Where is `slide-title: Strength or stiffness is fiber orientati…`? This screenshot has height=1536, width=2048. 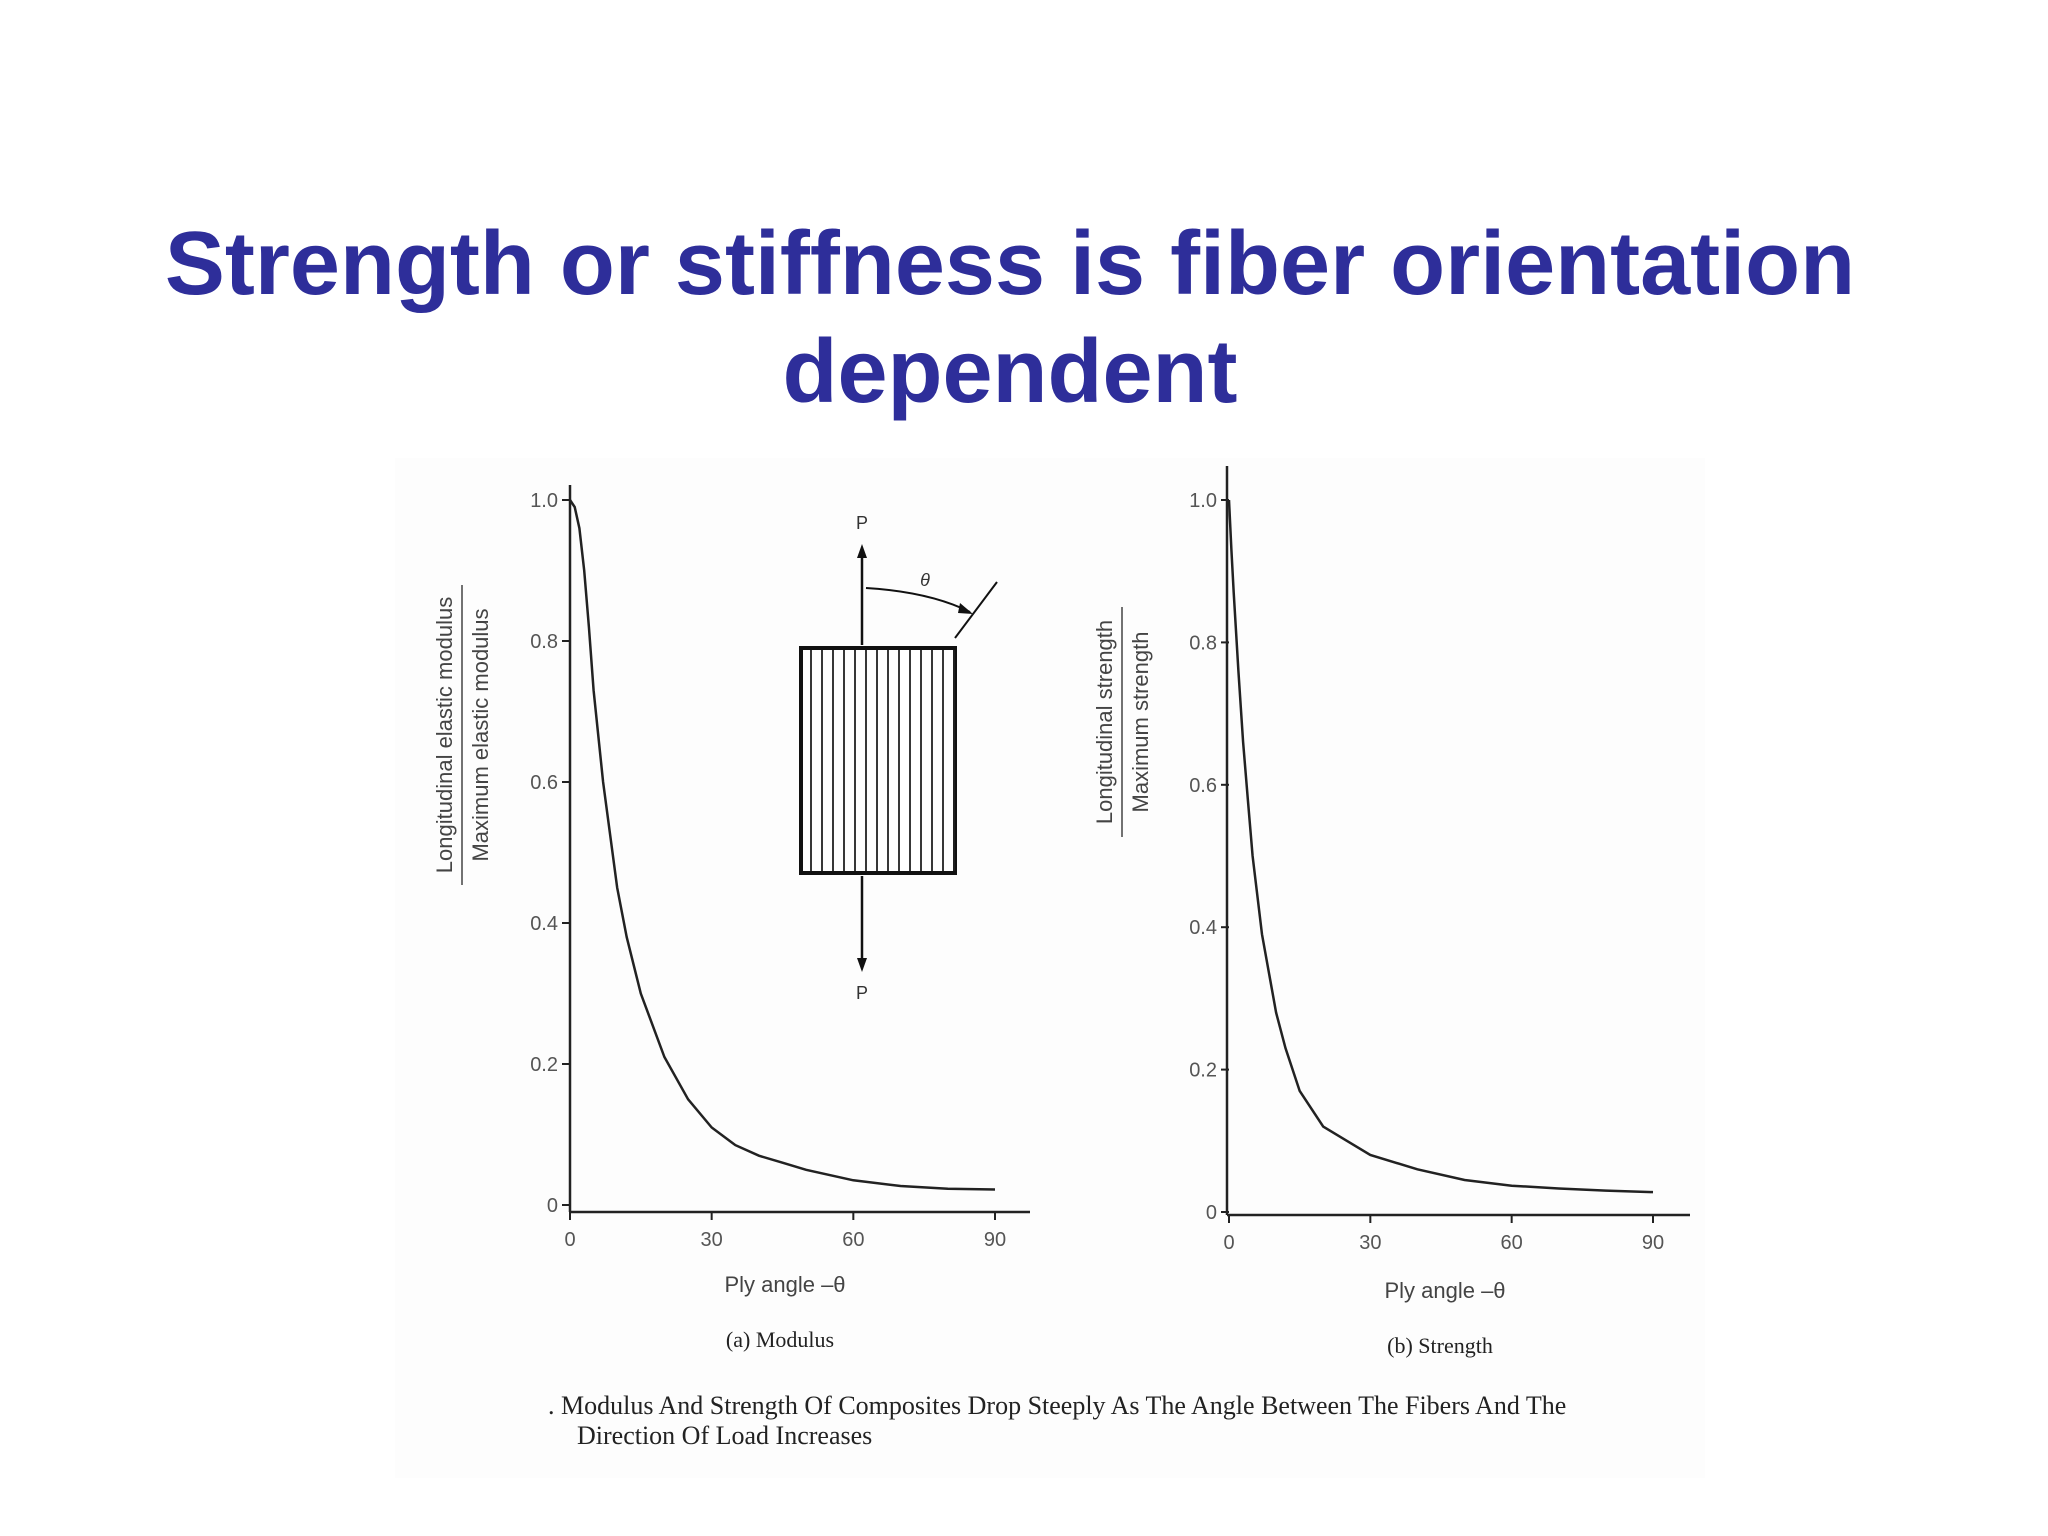
slide-title: Strength or stiffness is fiber orientati… is located at coordinates (1010, 318).